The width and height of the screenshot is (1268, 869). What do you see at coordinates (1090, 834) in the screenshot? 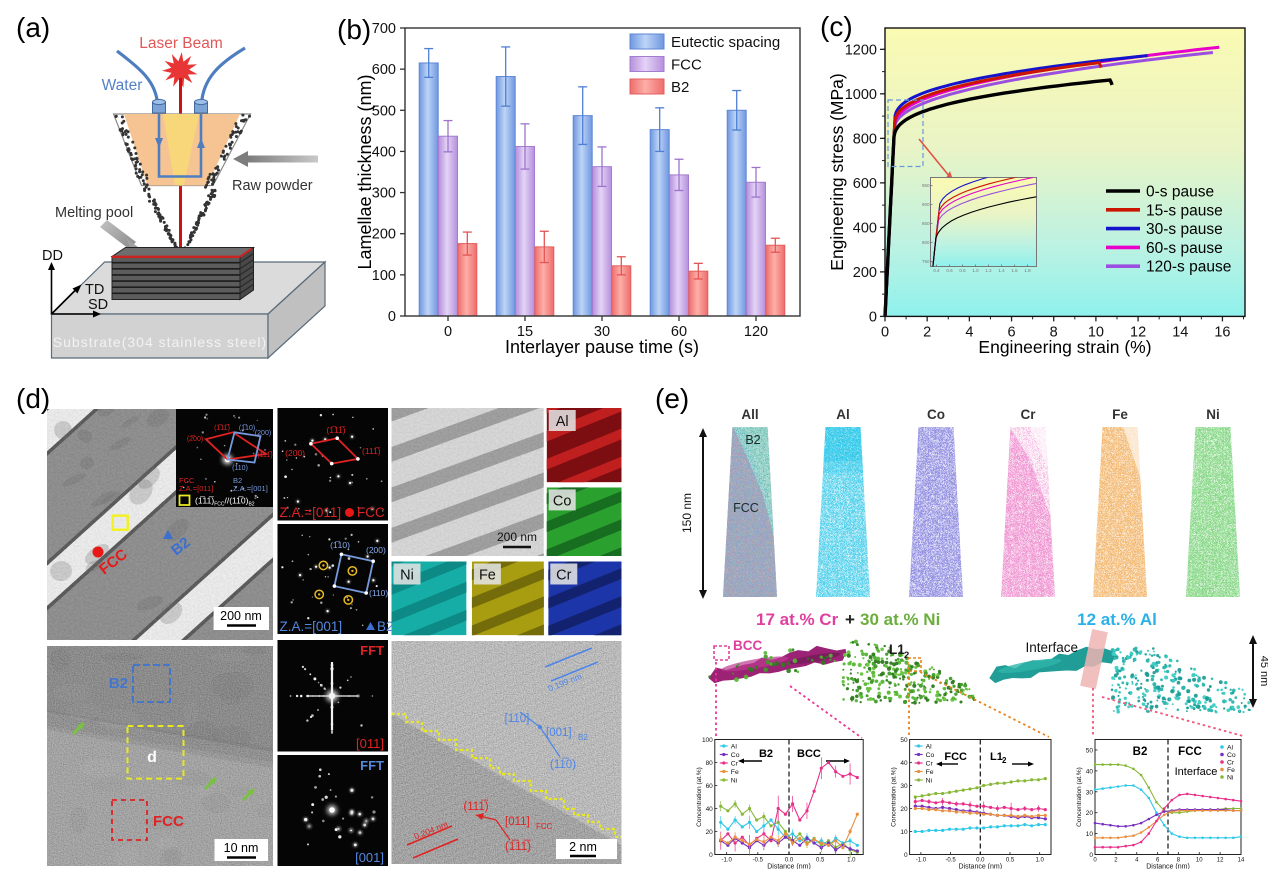
I see `svg-text: 10` at bounding box center [1090, 834].